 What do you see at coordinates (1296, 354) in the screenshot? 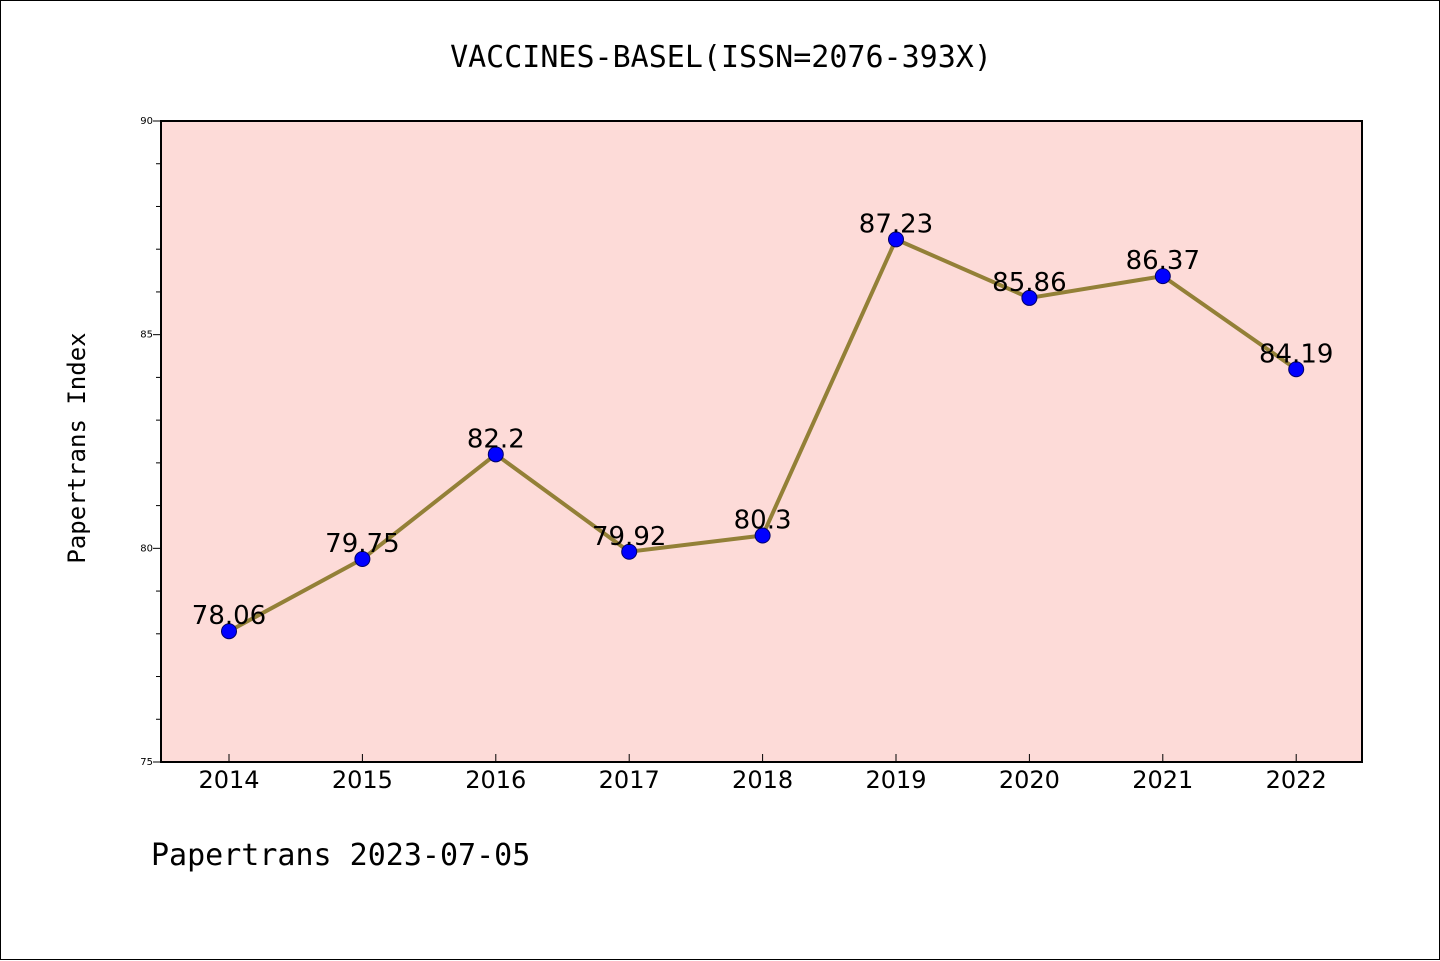
I see `data-label: 84.19` at bounding box center [1296, 354].